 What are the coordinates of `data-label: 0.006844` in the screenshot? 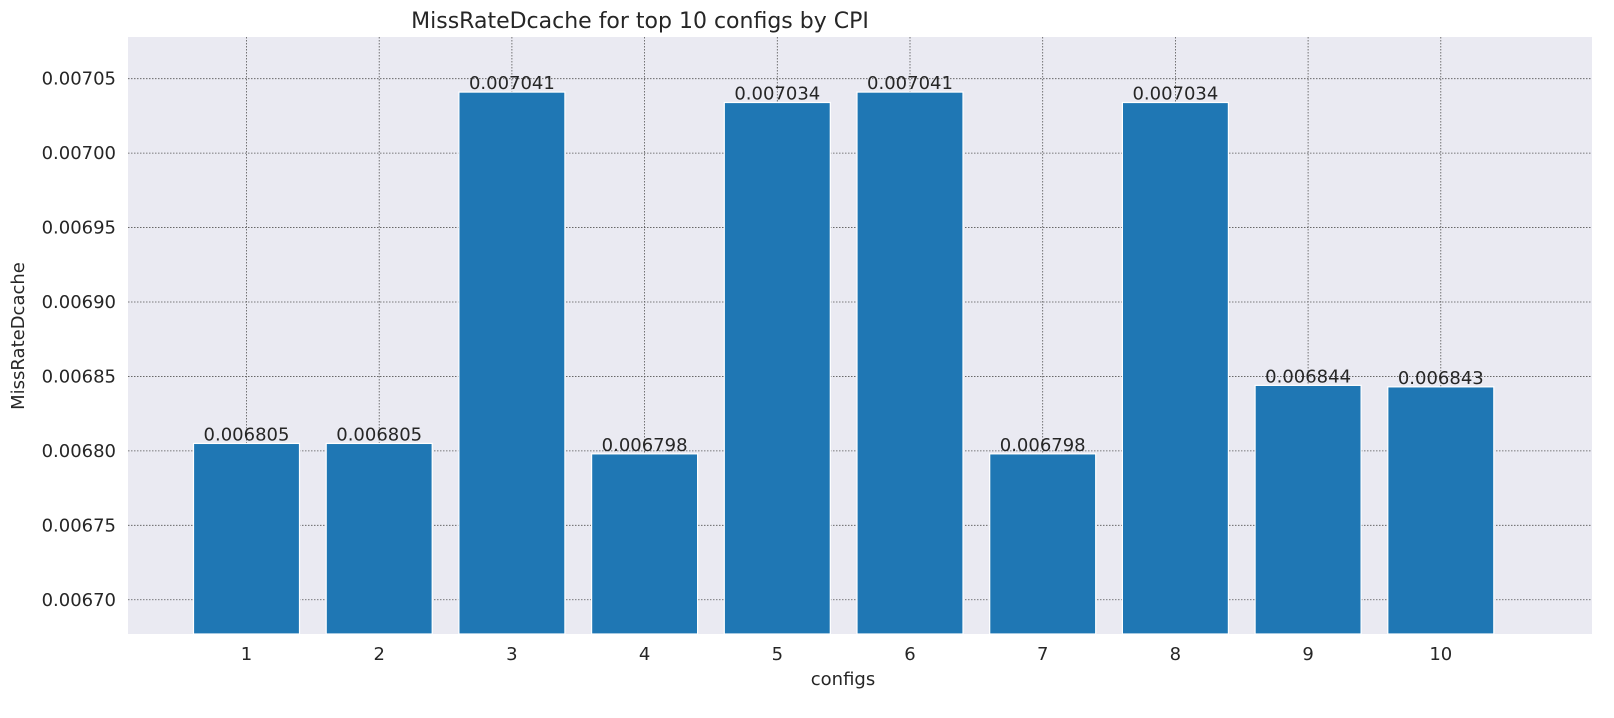 It's located at (1308, 376).